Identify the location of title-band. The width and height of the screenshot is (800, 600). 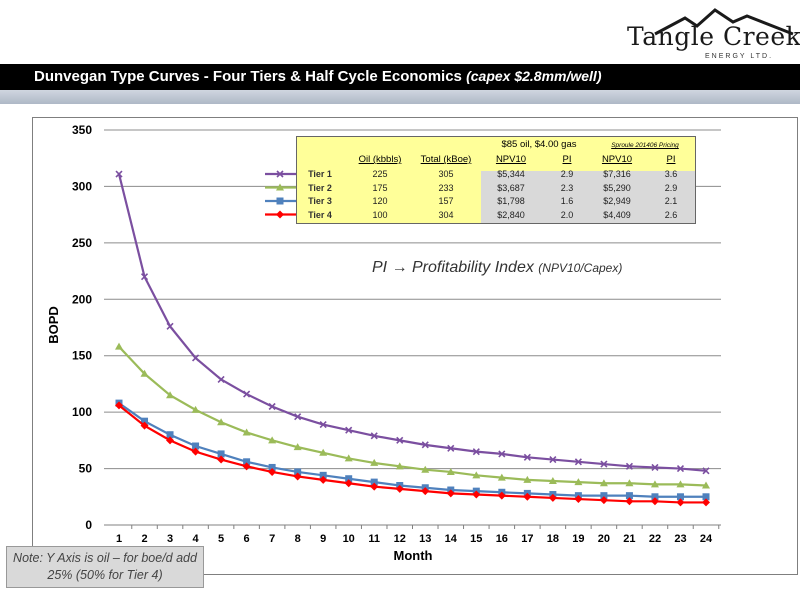
(400, 97).